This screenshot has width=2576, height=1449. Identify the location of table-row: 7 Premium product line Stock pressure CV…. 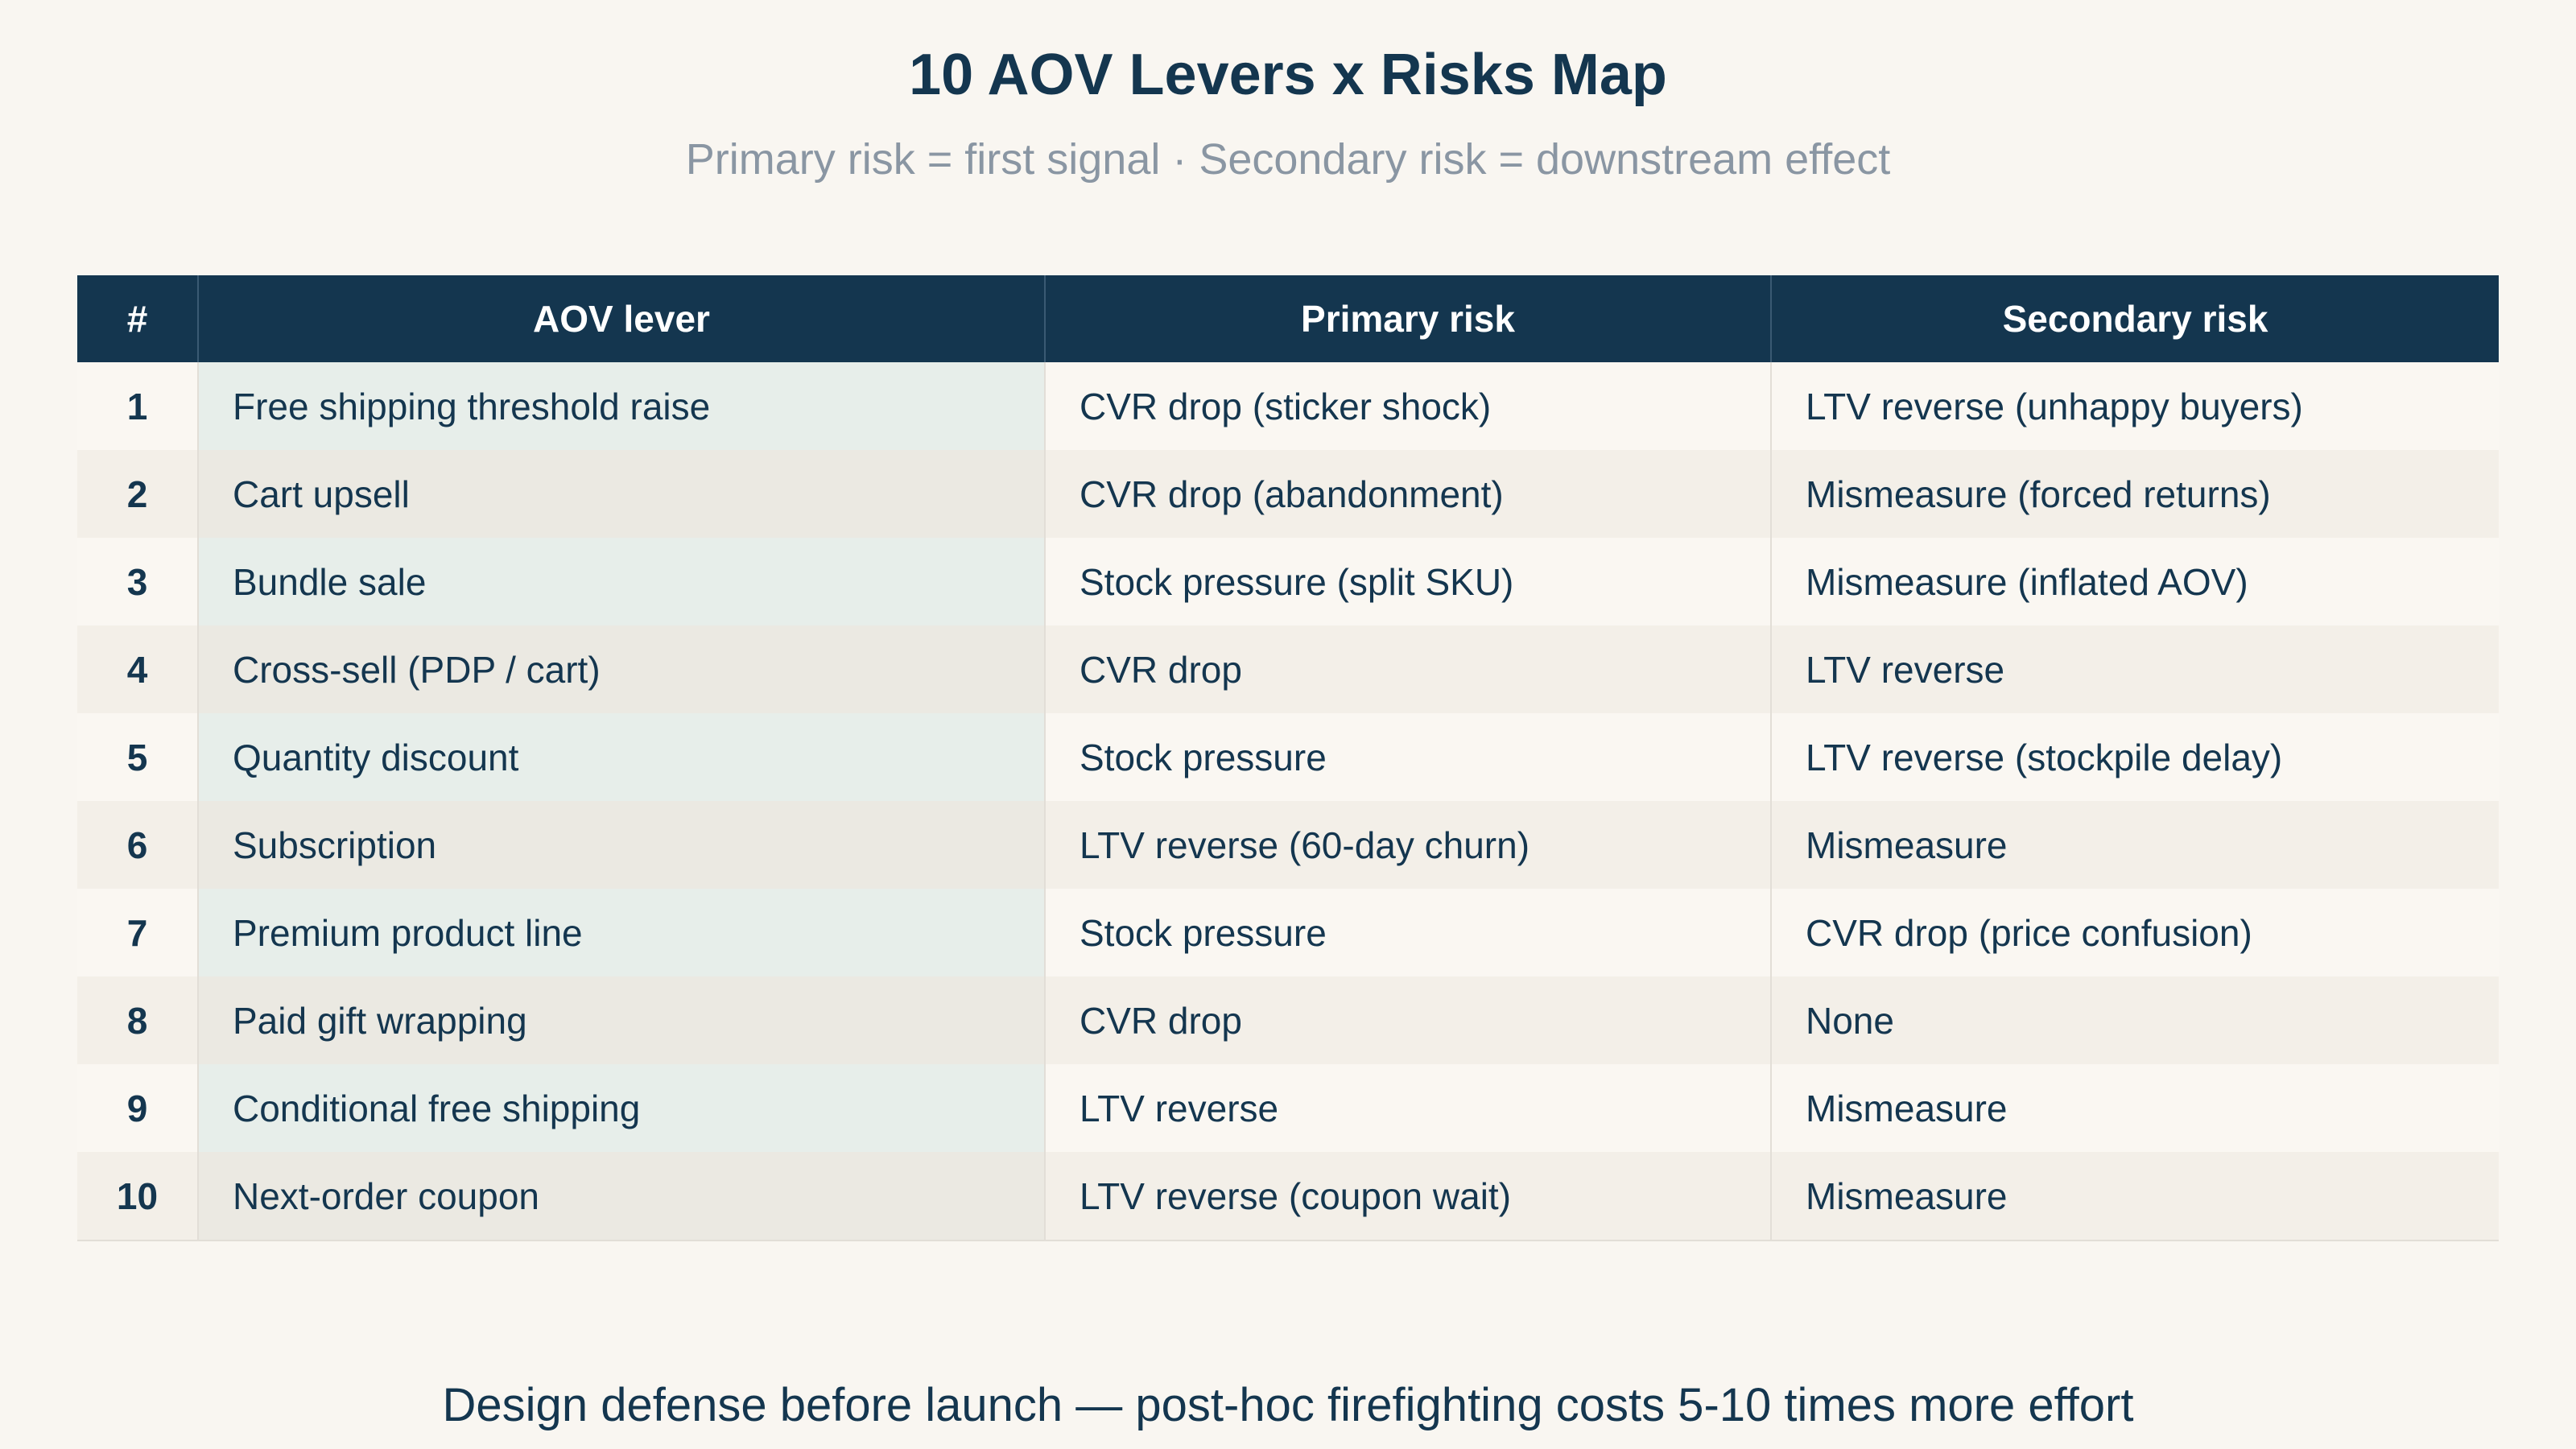
(1288, 932).